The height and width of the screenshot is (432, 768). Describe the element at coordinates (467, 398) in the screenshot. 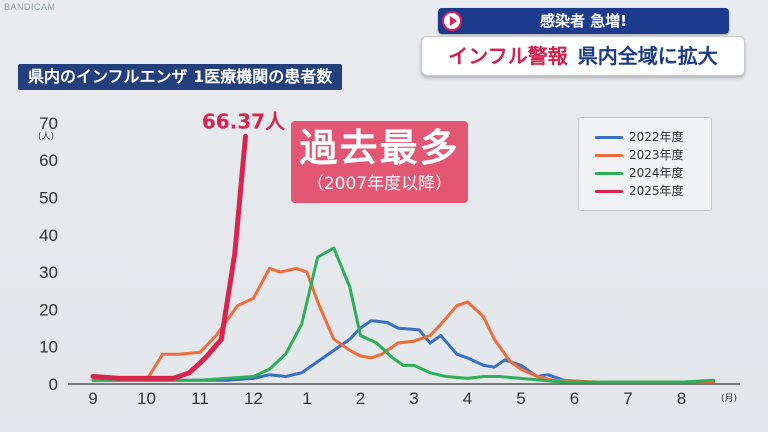

I see `x-tick-label: 4` at that location.